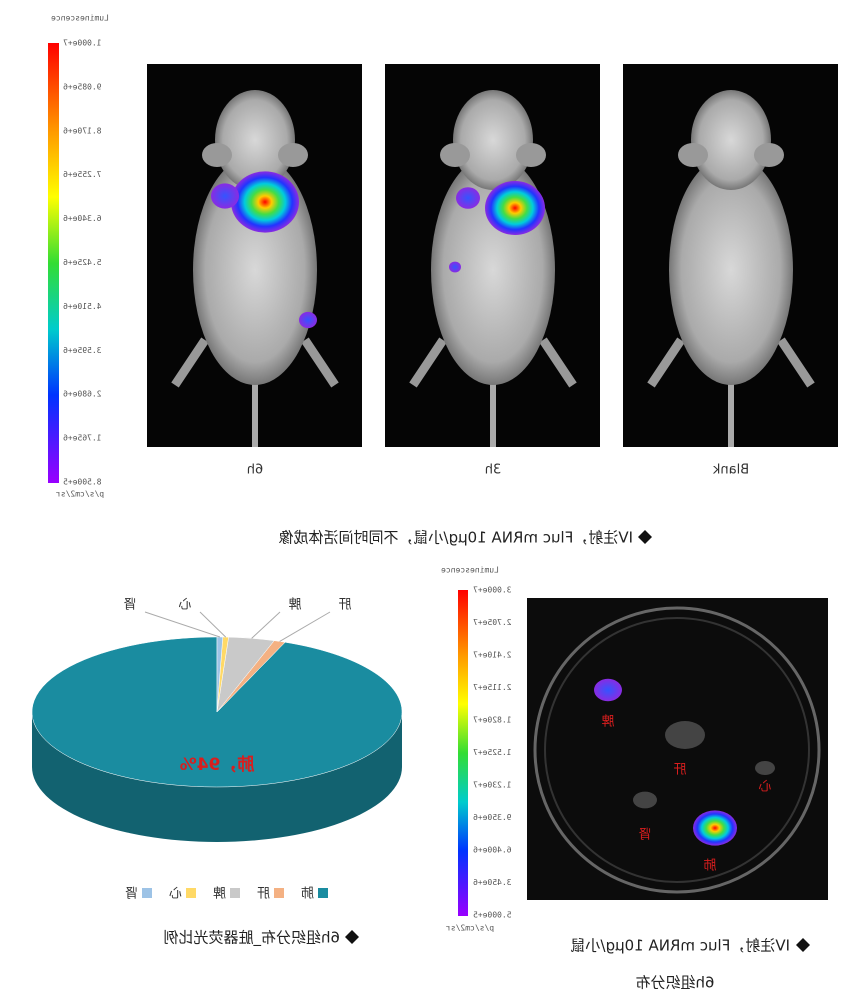 The image size is (865, 993). Describe the element at coordinates (82, 262) in the screenshot. I see `colorbar-label: 5.425e+6` at that location.